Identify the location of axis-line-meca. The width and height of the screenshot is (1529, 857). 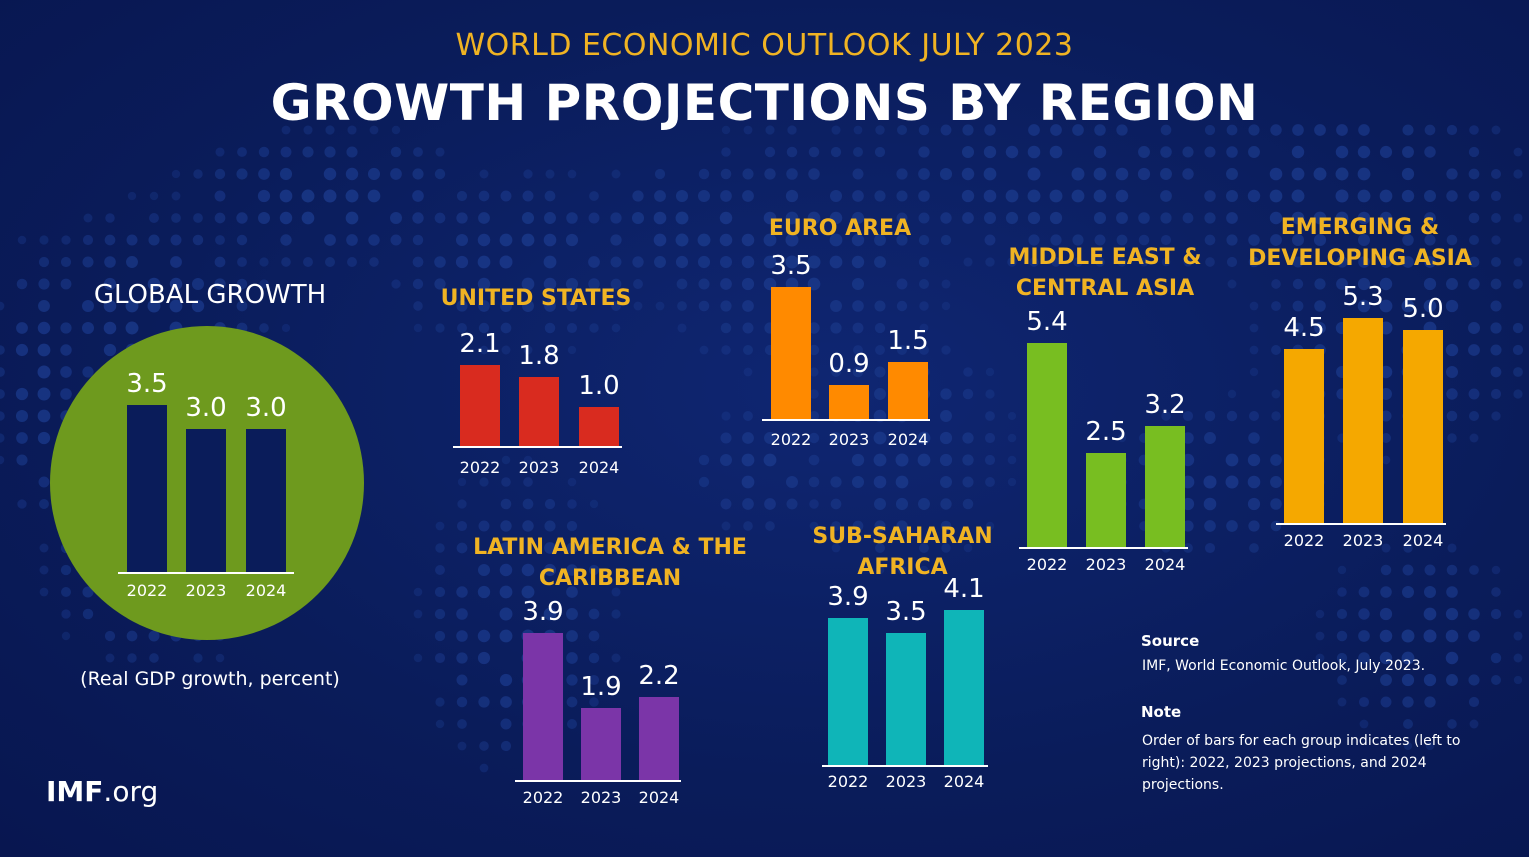
(1103, 548).